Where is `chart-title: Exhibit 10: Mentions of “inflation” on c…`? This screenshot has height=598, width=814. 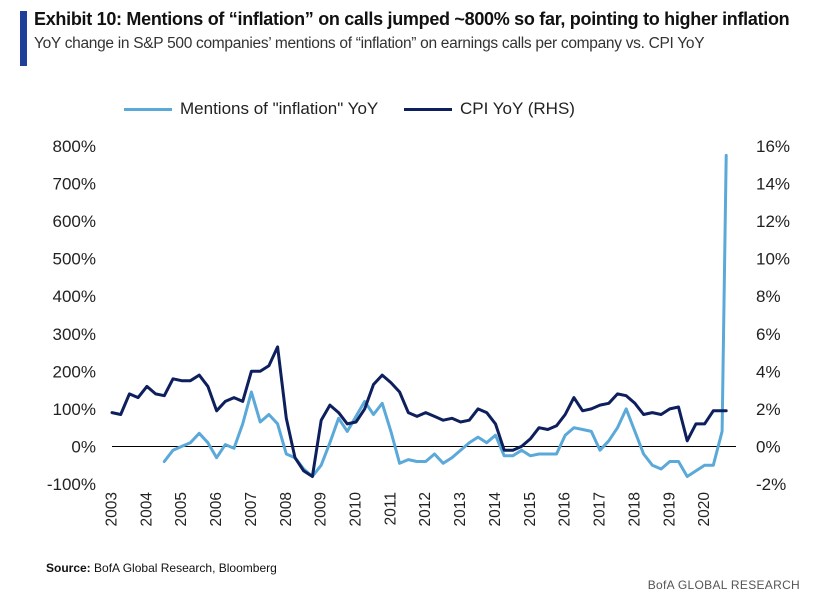
chart-title: Exhibit 10: Mentions of “inflation” on c… is located at coordinates (412, 19).